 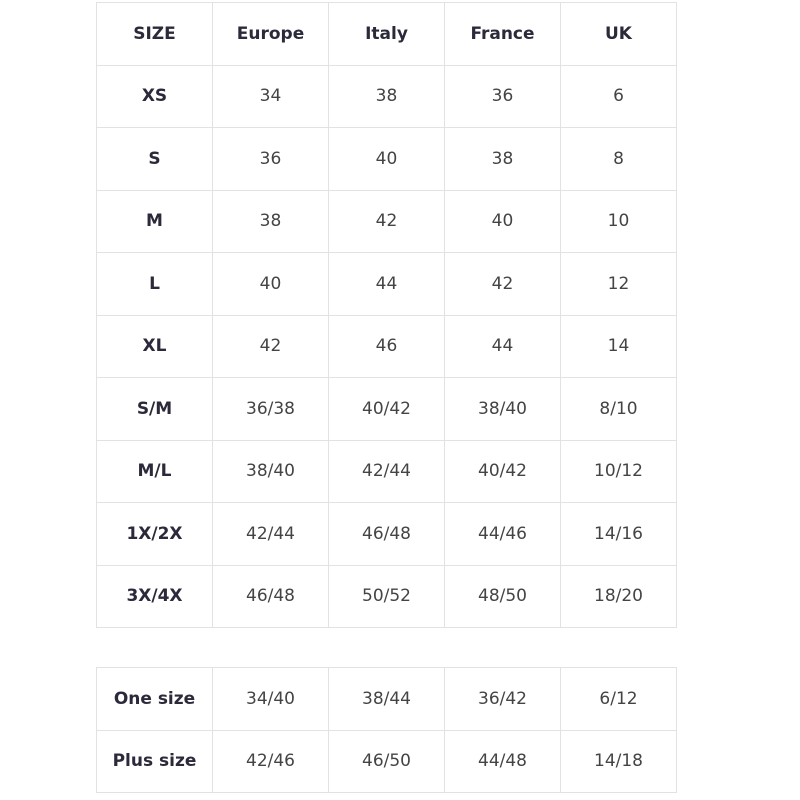 I want to click on size-value-cell: 10, so click(x=618, y=221).